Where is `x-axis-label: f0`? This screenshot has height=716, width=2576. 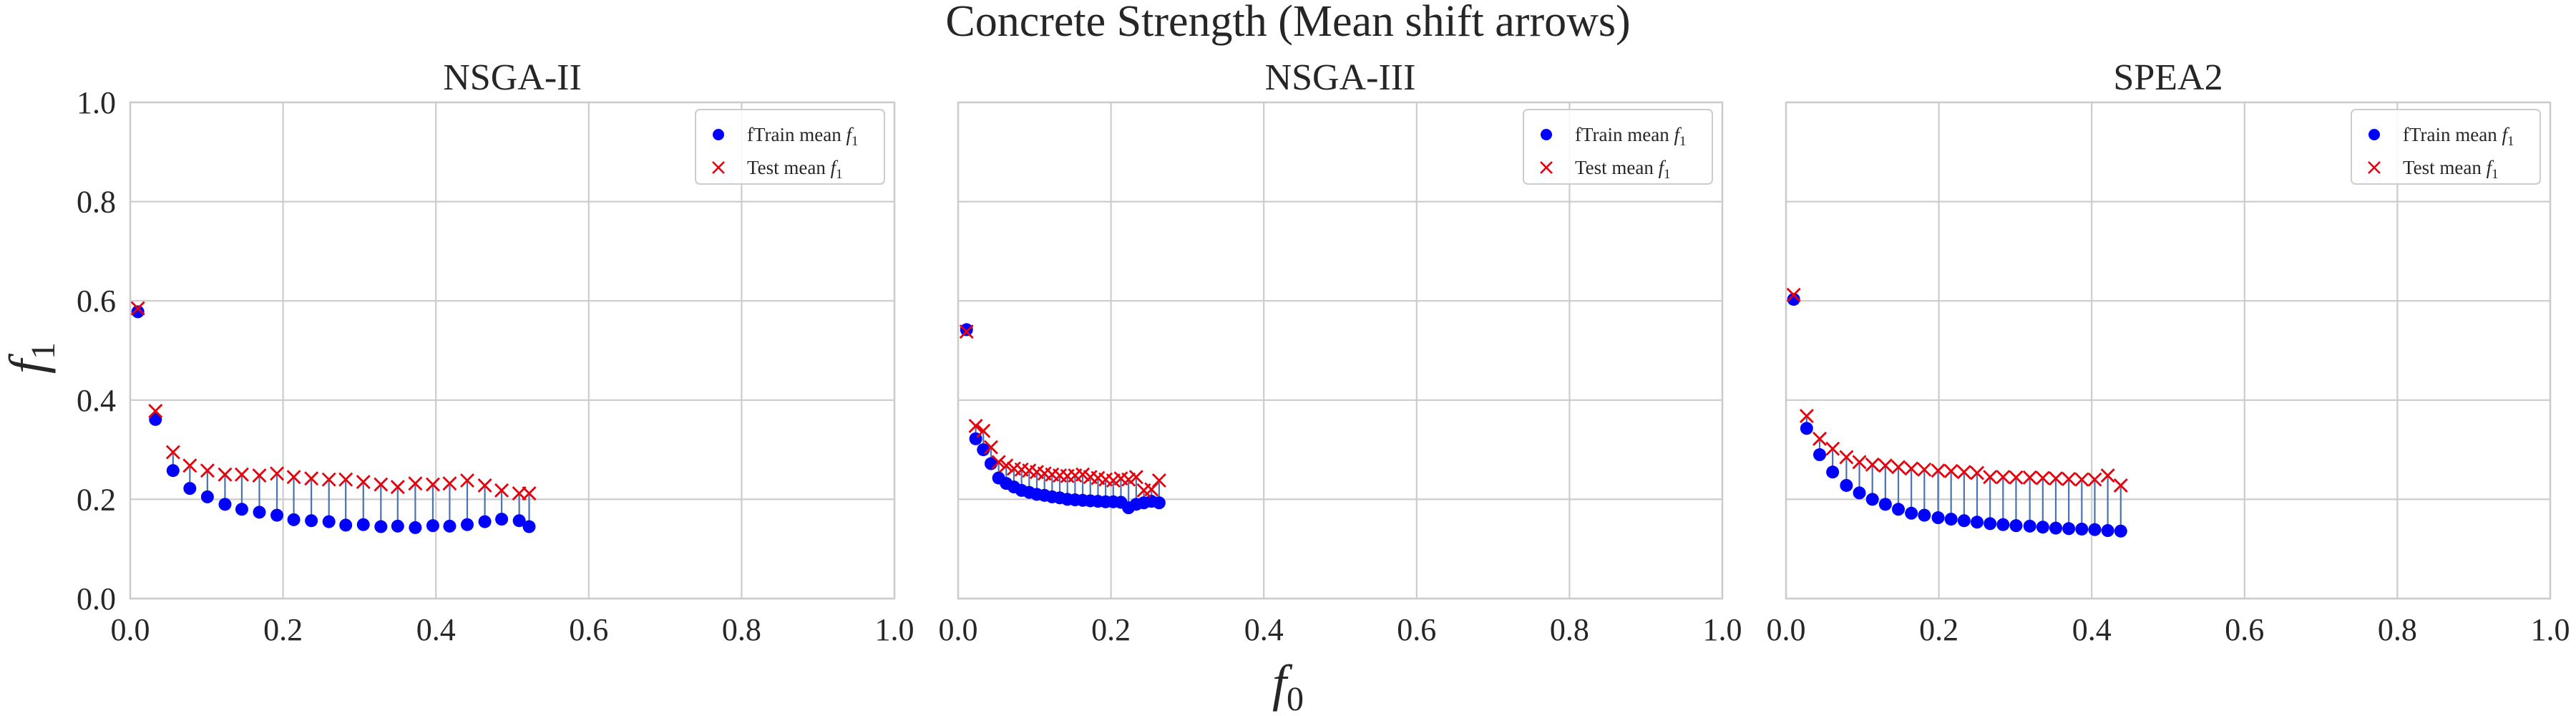
x-axis-label: f0 is located at coordinates (1288, 685).